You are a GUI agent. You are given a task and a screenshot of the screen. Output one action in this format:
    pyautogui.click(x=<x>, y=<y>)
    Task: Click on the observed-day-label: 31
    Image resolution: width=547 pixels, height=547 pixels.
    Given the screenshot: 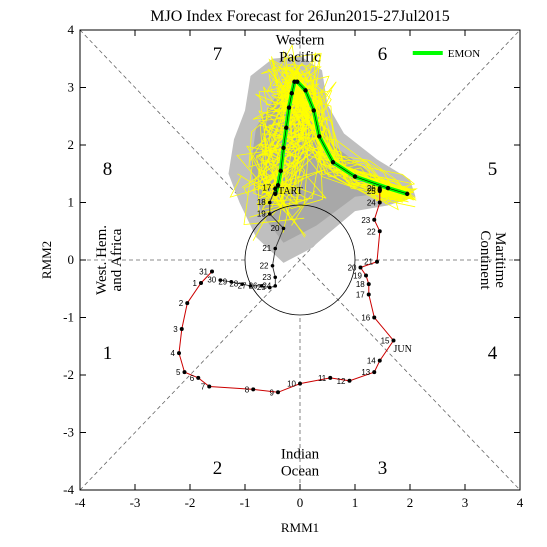 What is the action you would take?
    pyautogui.click(x=203, y=272)
    